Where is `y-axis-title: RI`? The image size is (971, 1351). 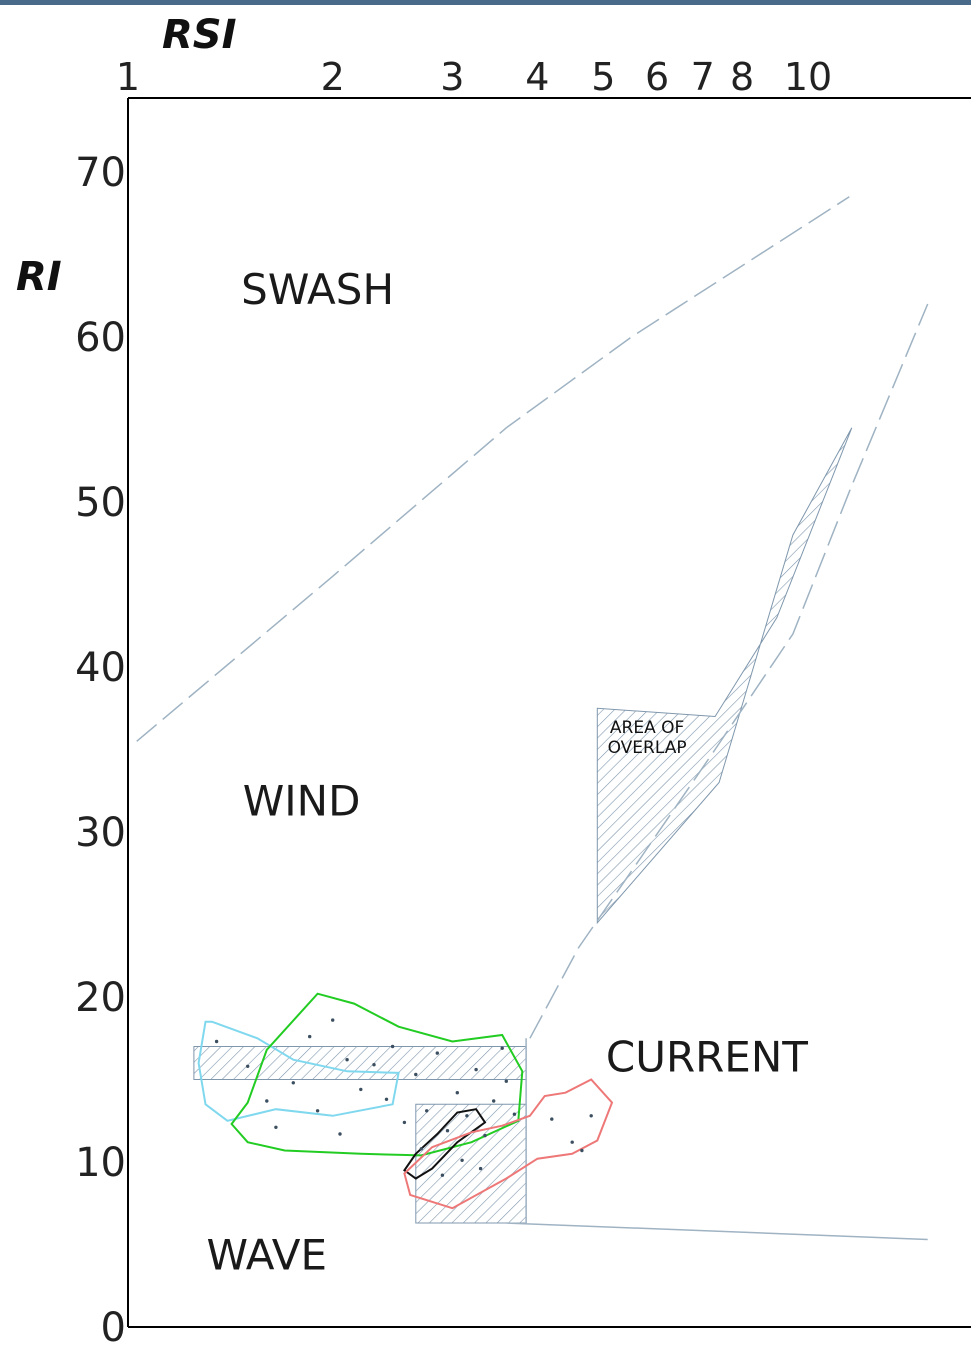
y-axis-title: RI is located at coordinates (39, 277).